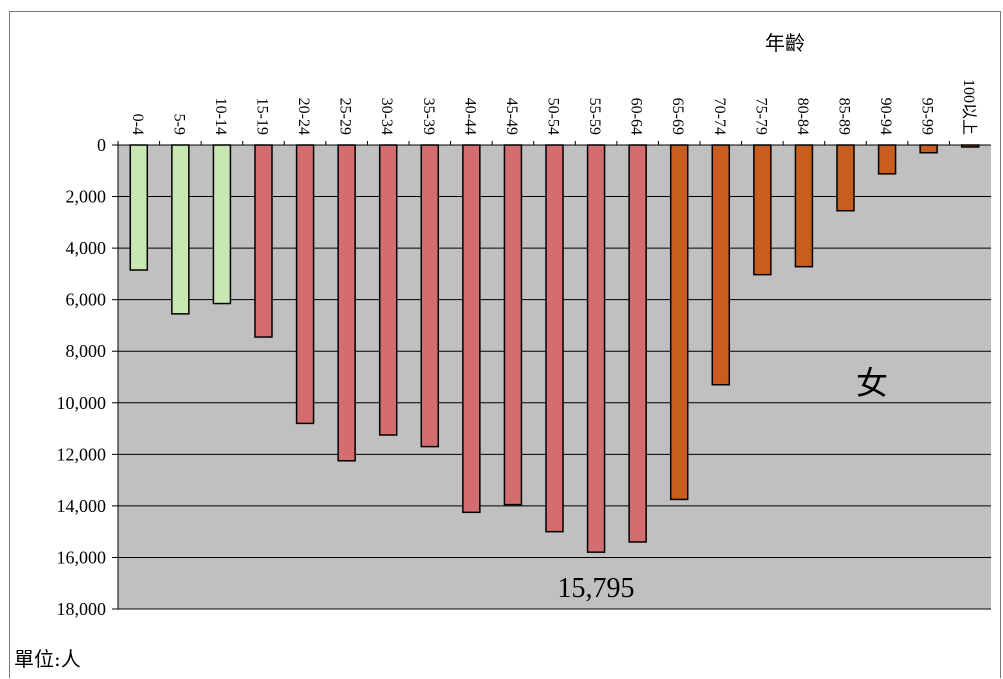  I want to click on x-tick-label: 15-19, so click(262, 116).